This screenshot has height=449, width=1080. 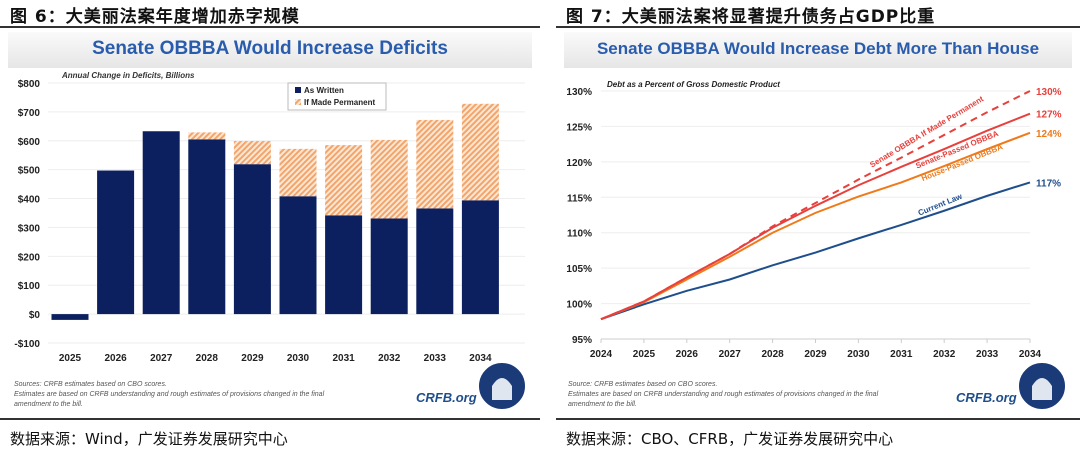 What do you see at coordinates (29, 286) in the screenshot?
I see `y-tick-label: $100` at bounding box center [29, 286].